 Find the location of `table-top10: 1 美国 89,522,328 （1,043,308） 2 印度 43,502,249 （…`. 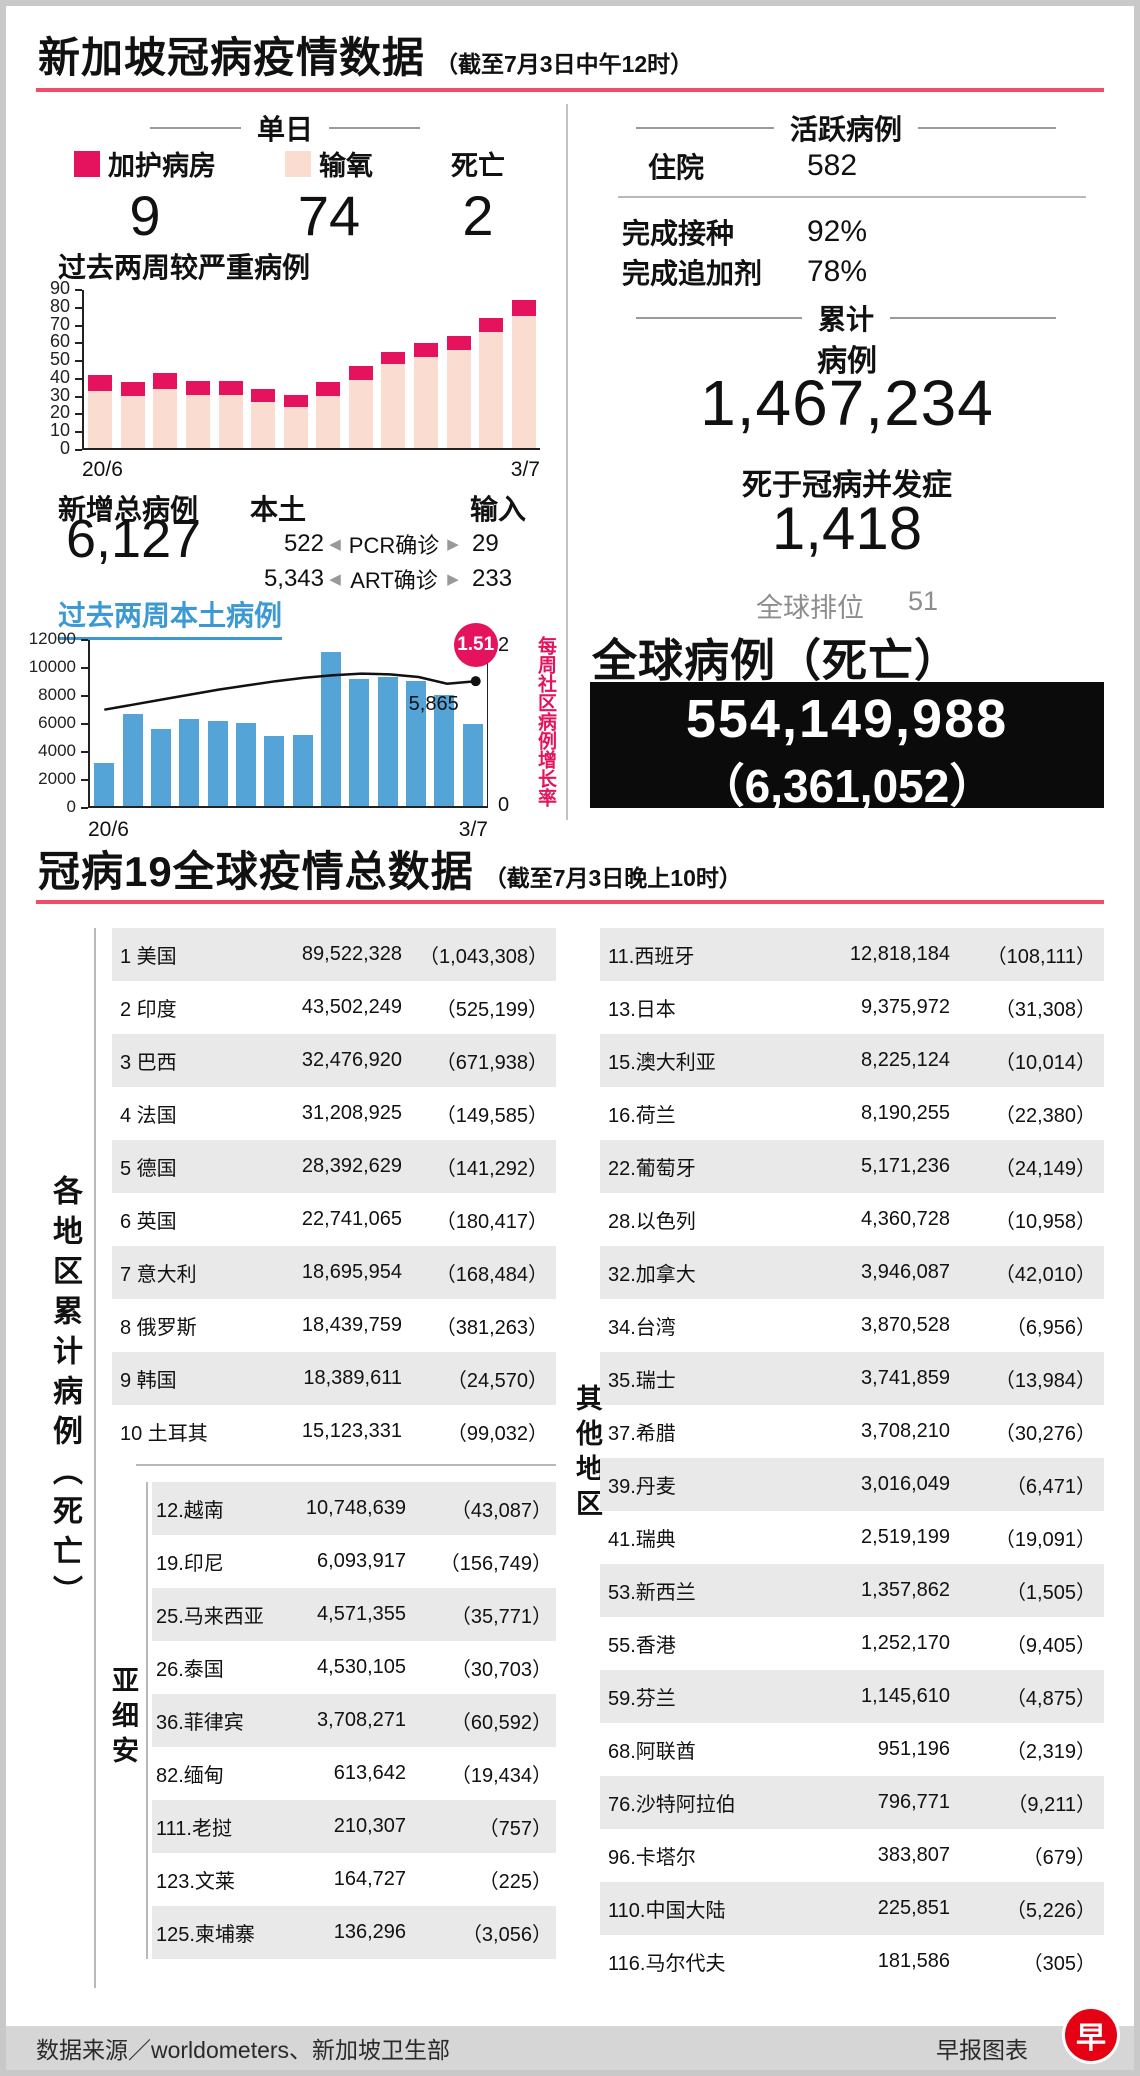

table-top10: 1 美国 89,522,328 （1,043,308） 2 印度 43,502,249 （… is located at coordinates (334, 1193).